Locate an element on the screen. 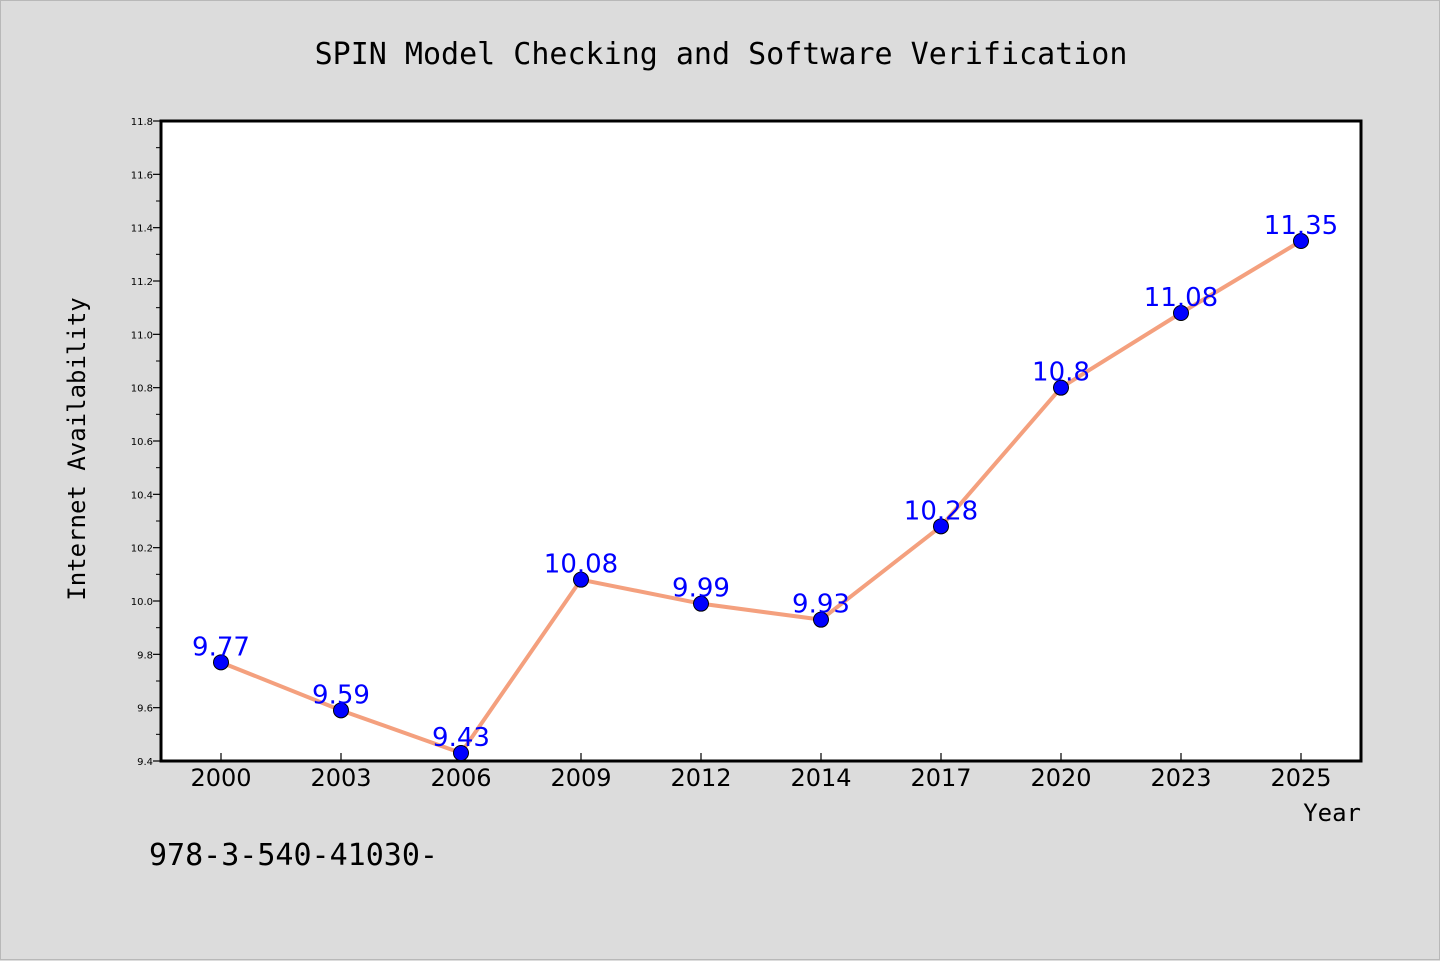  y-tick-label: 9.8 is located at coordinates (145, 655).